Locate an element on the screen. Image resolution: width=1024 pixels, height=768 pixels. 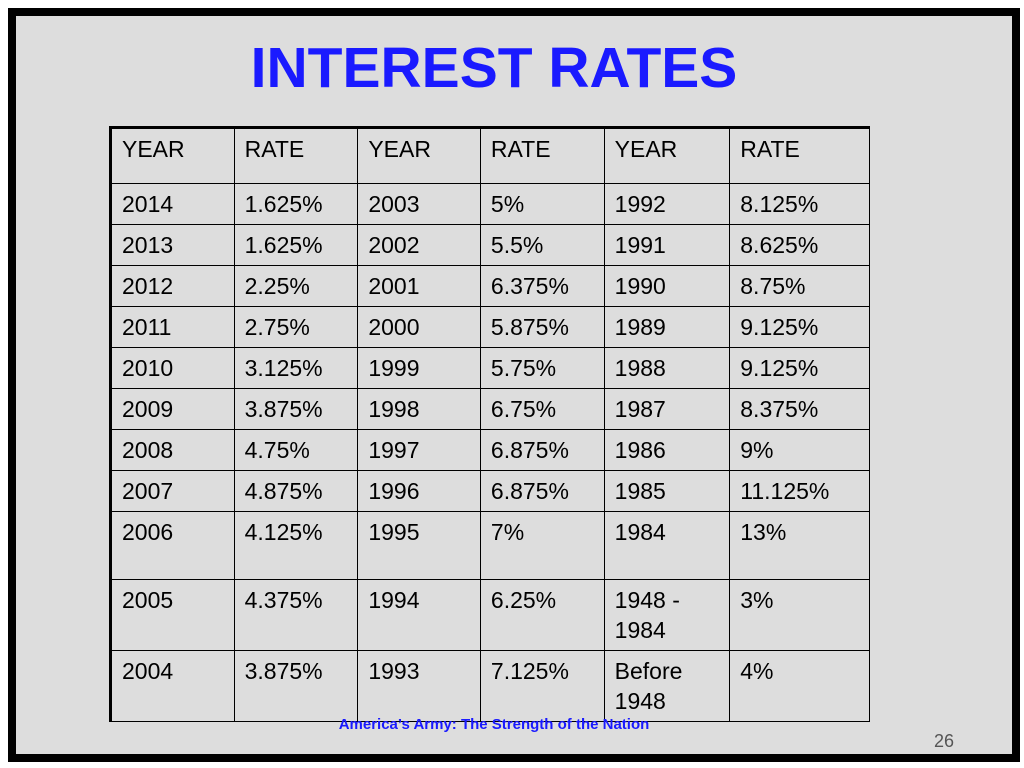
table-cell: 2000 is located at coordinates (419, 327).